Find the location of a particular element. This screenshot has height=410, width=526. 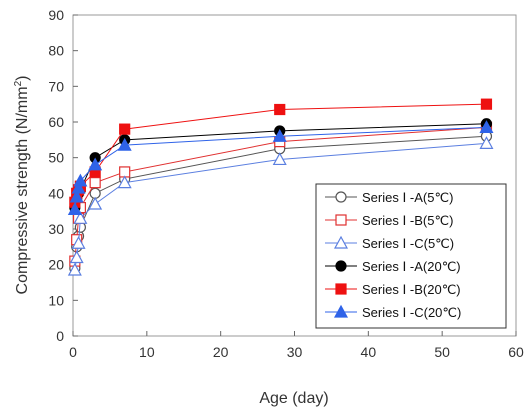

legend-label: Series Ⅰ -B(20℃) is located at coordinates (411, 289).